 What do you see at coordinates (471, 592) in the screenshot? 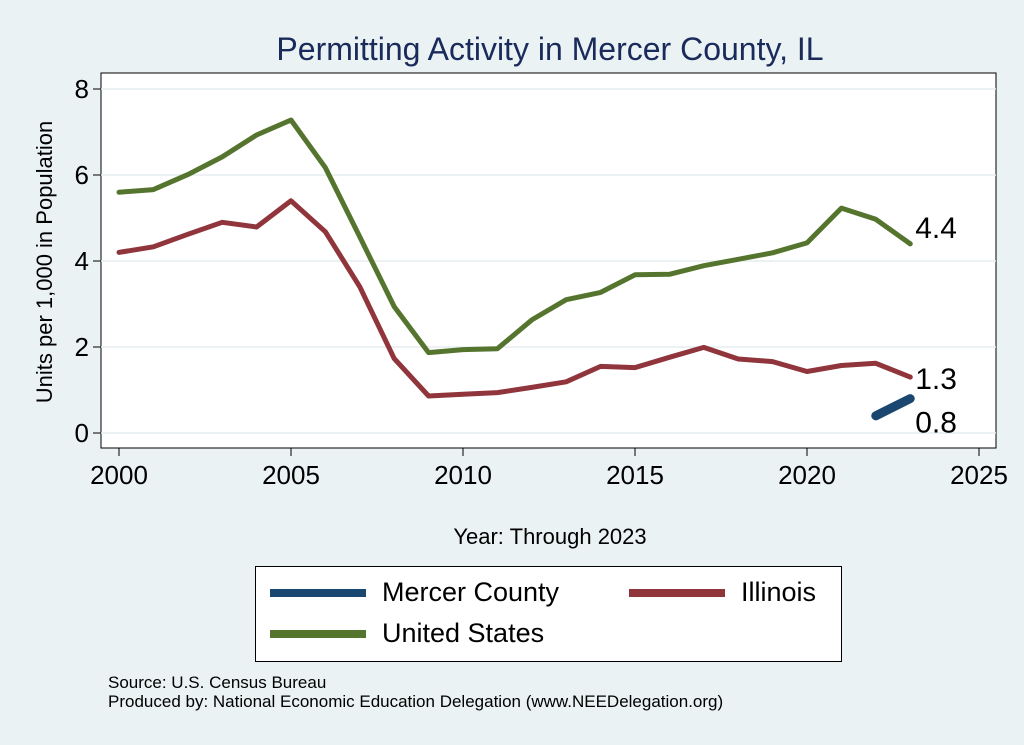
I see `legend-label-mercer-county: Mercer County` at bounding box center [471, 592].